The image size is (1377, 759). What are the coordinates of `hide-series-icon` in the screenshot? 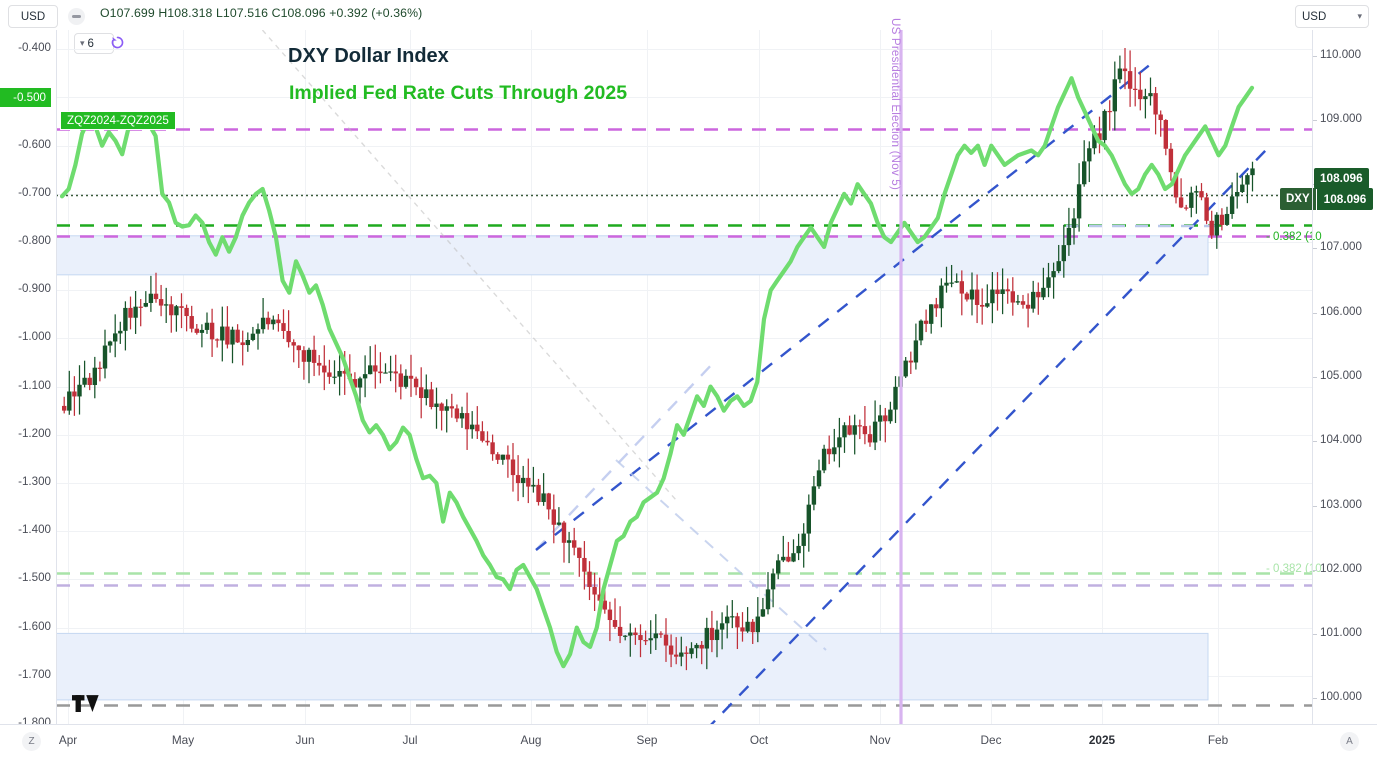 It's located at (76, 16).